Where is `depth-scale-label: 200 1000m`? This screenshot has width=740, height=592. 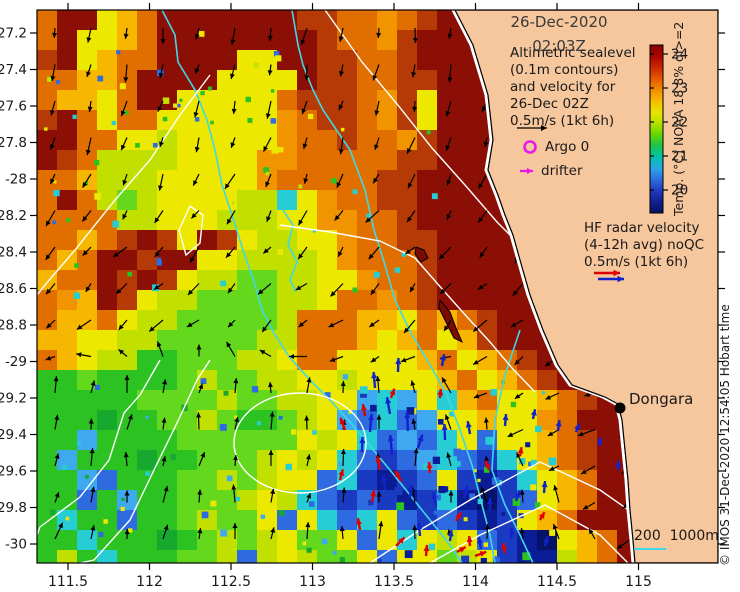
depth-scale-label: 200 1000m is located at coordinates (676, 536).